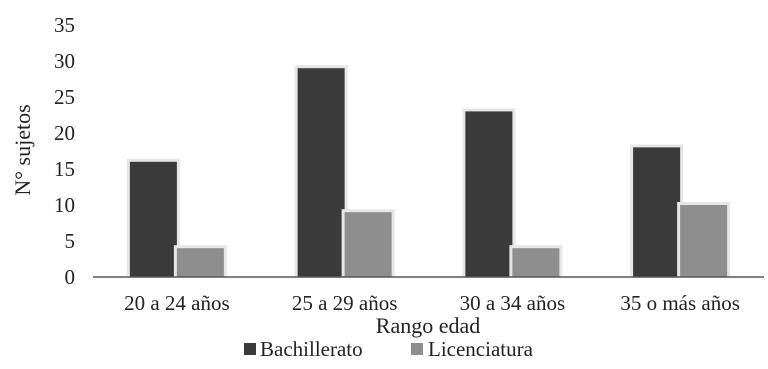 Image resolution: width=768 pixels, height=369 pixels. What do you see at coordinates (64, 205) in the screenshot?
I see `y-tick-label: 10` at bounding box center [64, 205].